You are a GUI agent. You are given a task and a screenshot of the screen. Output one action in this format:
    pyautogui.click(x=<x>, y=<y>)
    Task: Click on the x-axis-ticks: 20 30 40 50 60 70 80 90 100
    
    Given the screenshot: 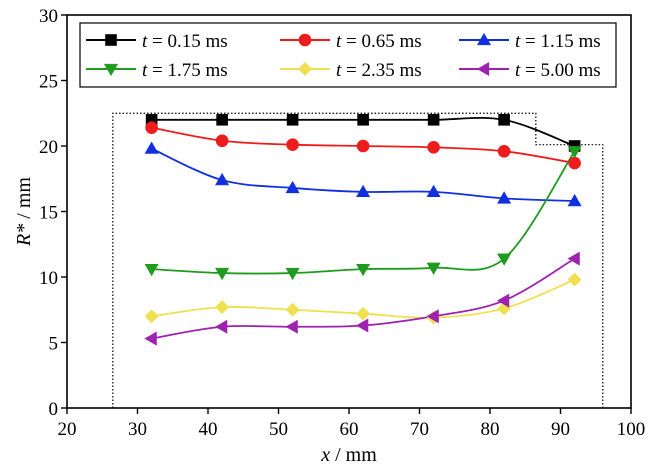 What is the action you would take?
    pyautogui.click(x=352, y=424)
    